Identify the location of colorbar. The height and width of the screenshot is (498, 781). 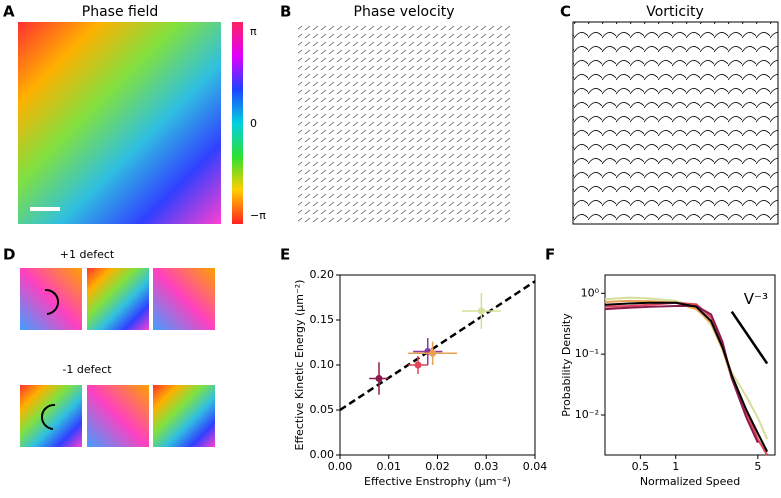
(237, 123).